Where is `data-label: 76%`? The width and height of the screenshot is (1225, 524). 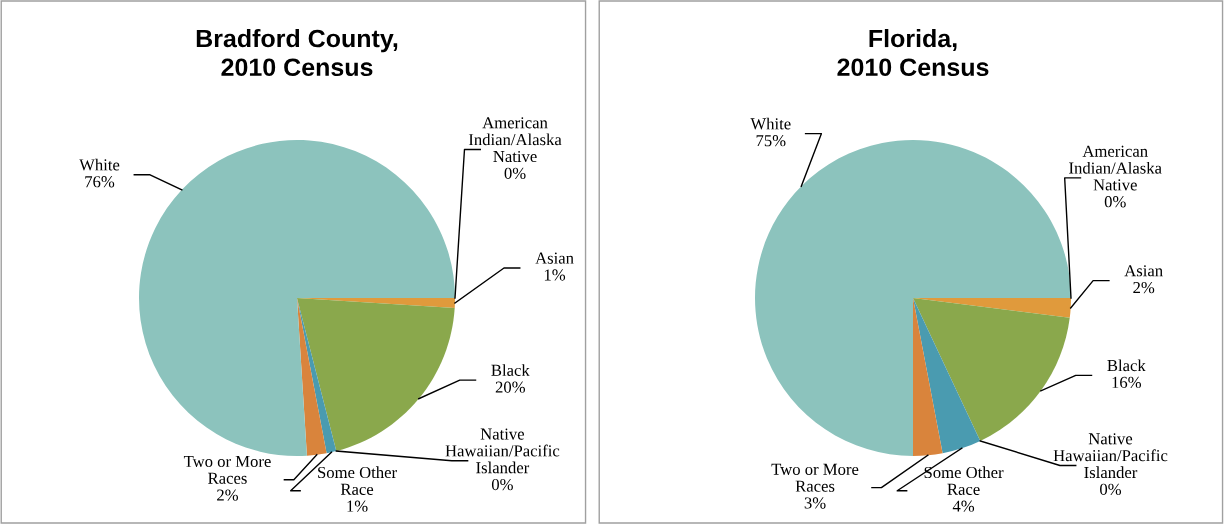
data-label: 76% is located at coordinates (100, 182).